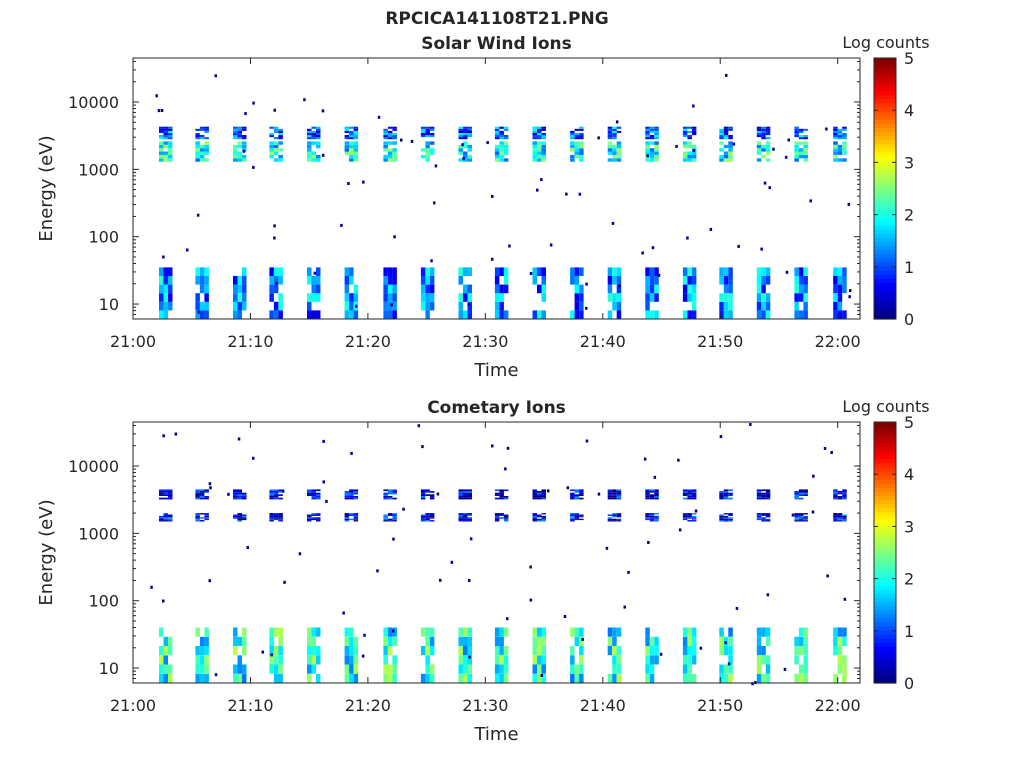  What do you see at coordinates (93, 466) in the screenshot?
I see `y-tick-label: 10000` at bounding box center [93, 466].